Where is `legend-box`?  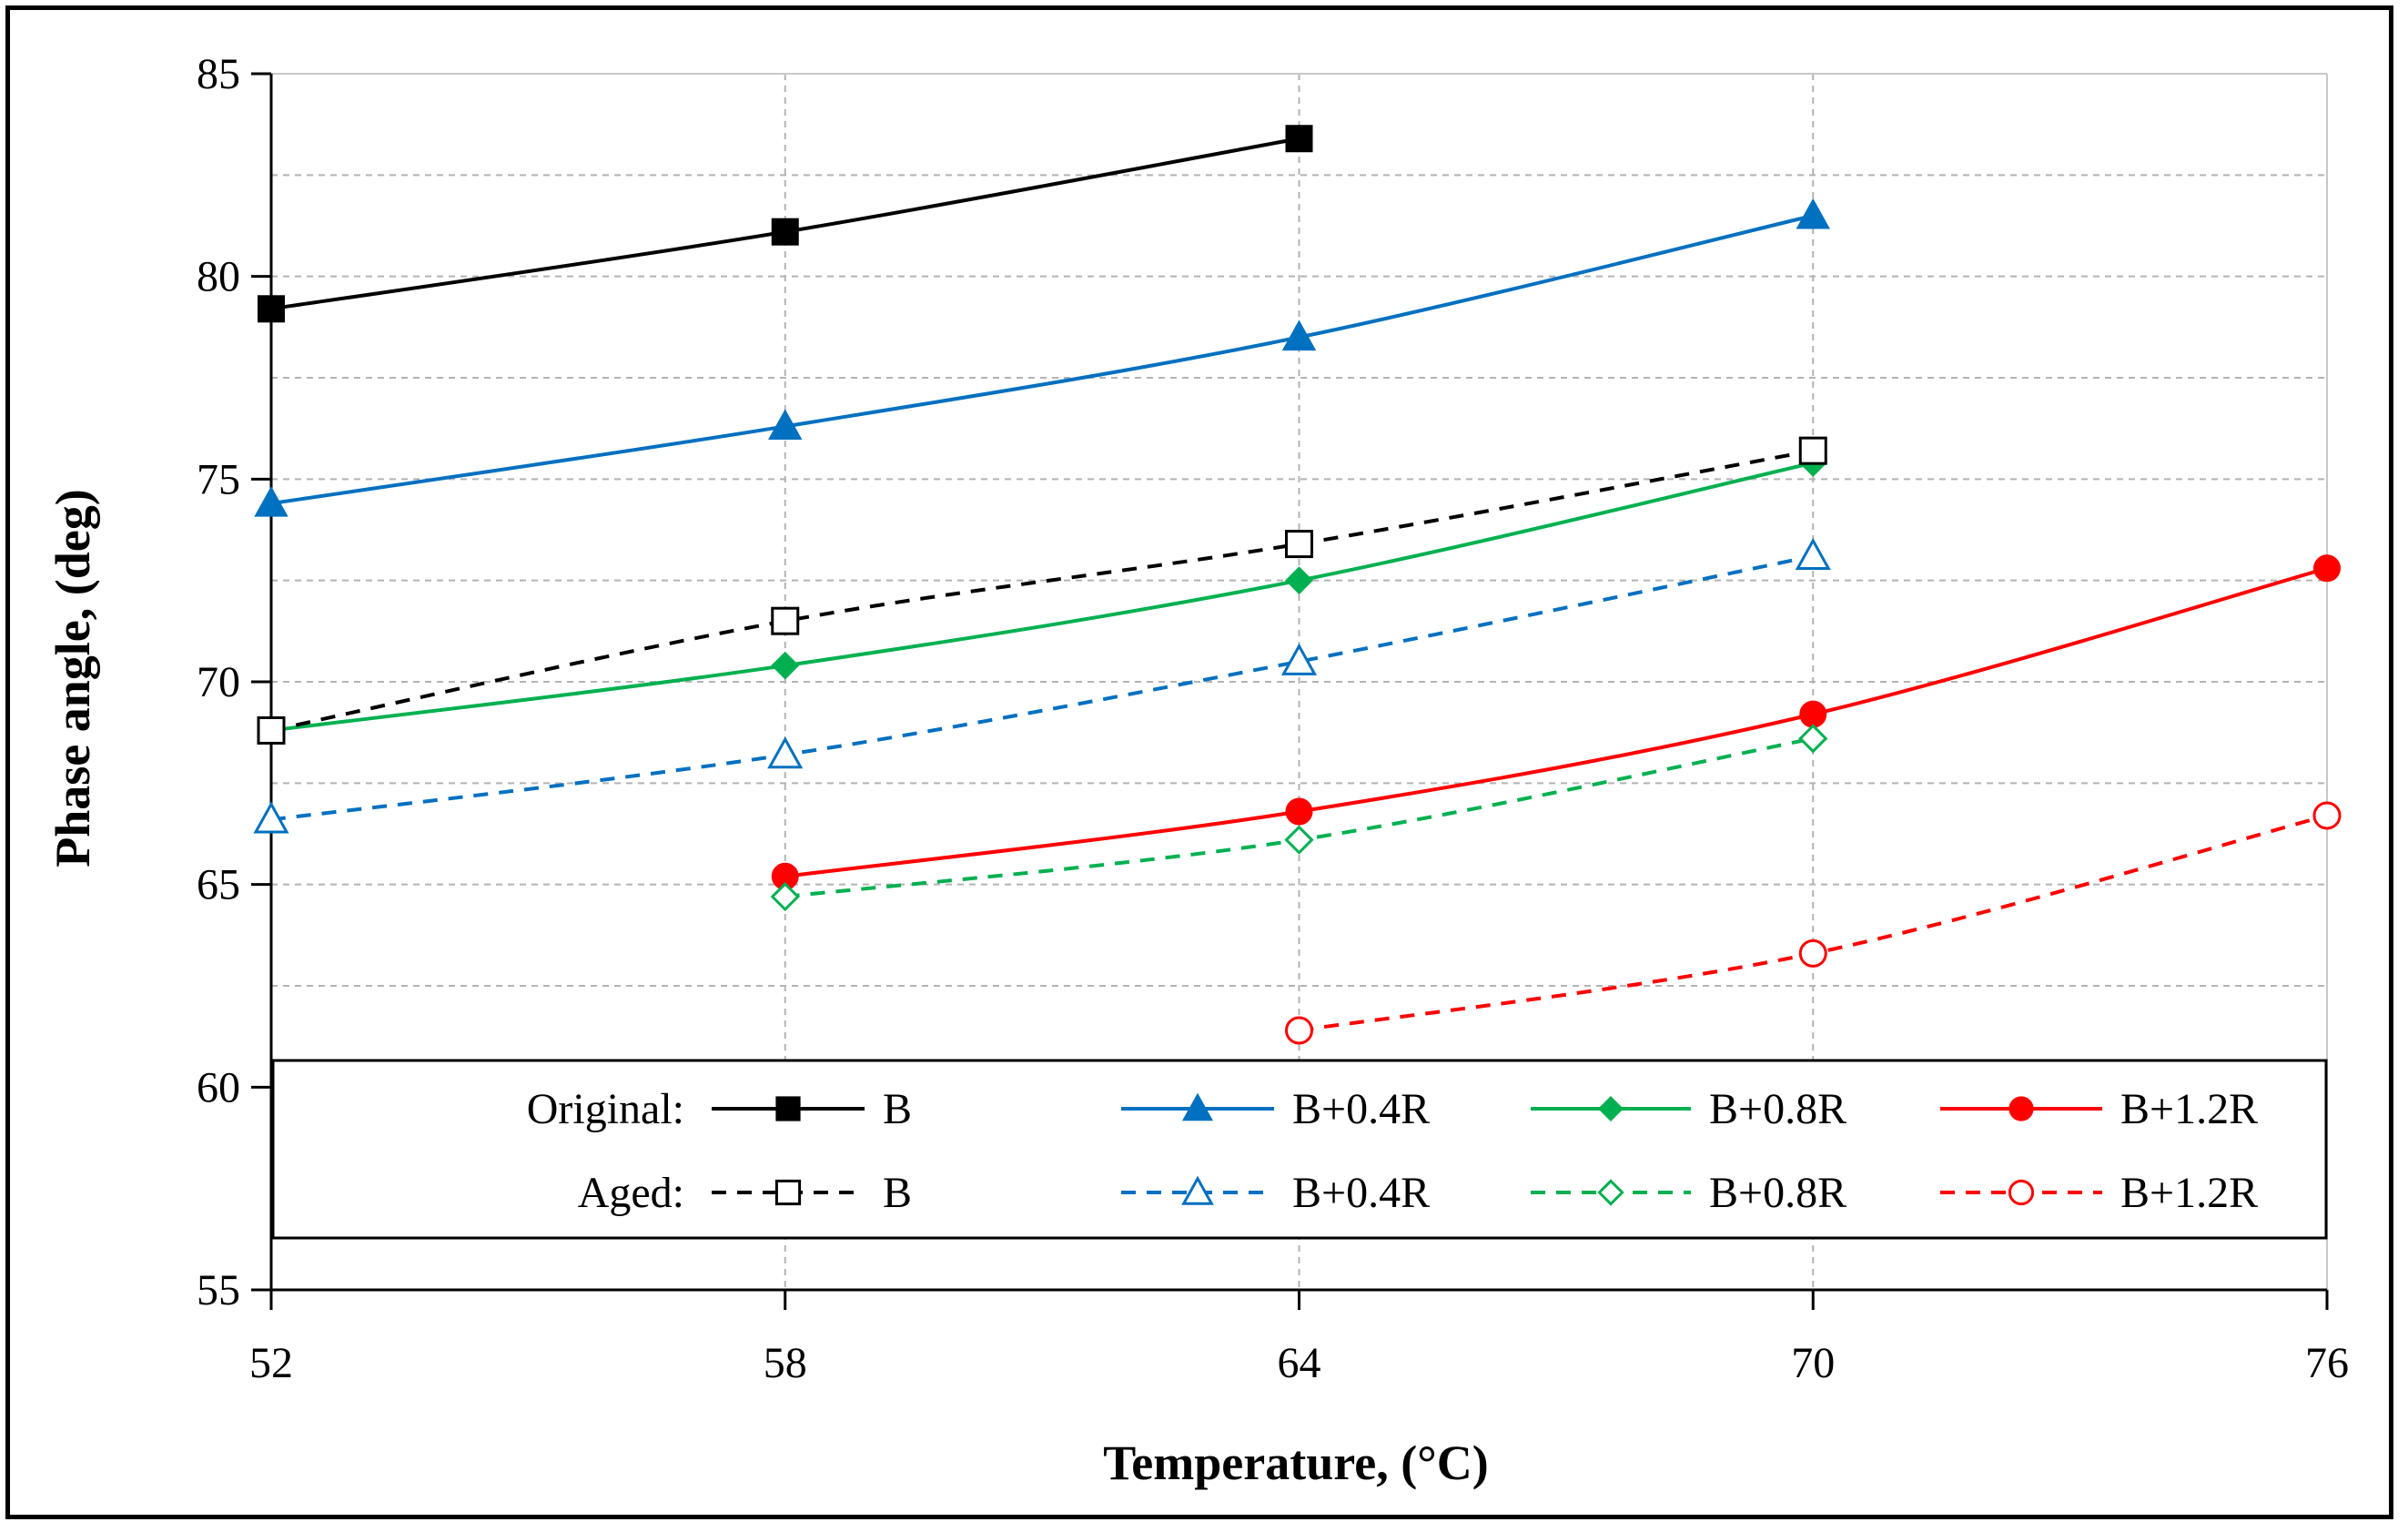
legend-box is located at coordinates (1299, 1149).